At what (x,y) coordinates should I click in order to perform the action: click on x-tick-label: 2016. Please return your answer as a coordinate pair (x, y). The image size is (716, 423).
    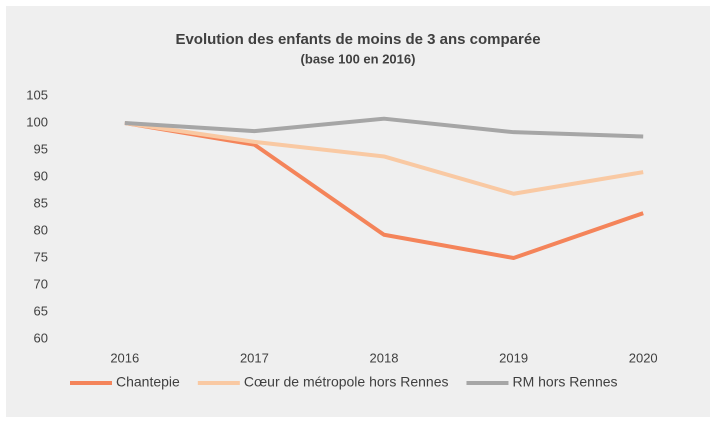
    Looking at the image, I should click on (124, 357).